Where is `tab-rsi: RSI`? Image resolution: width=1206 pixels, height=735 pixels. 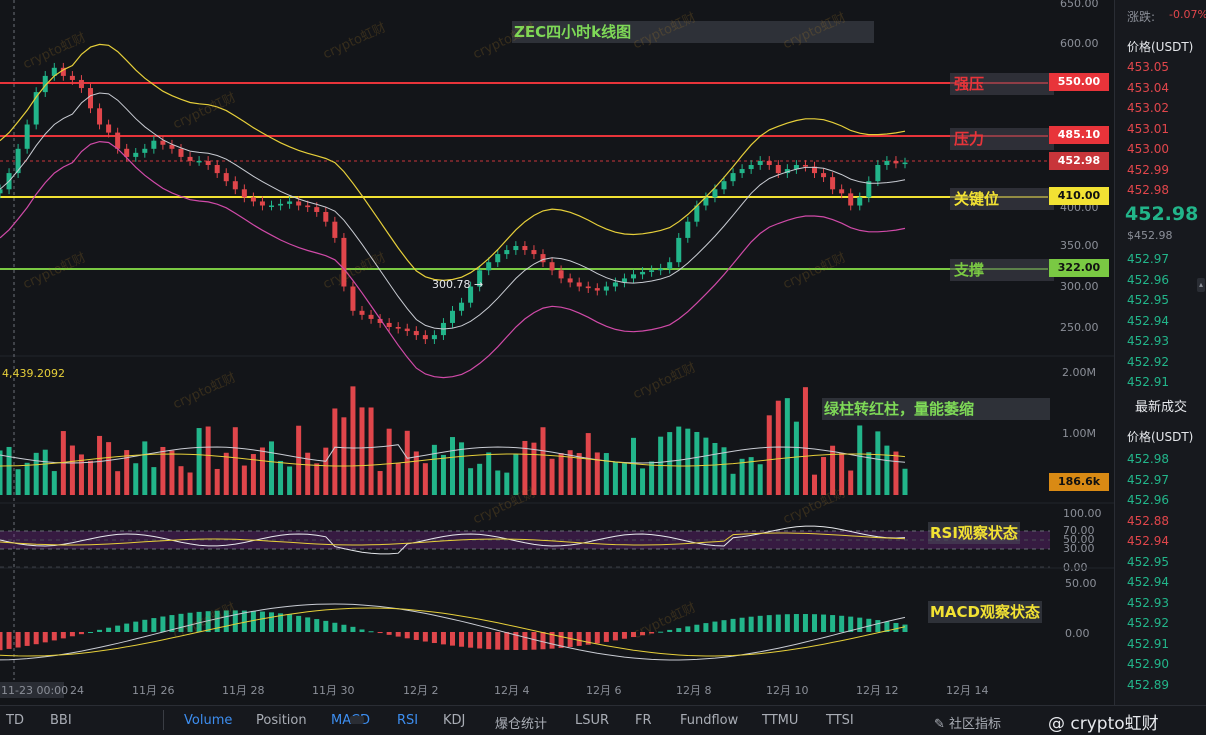 tab-rsi: RSI is located at coordinates (408, 720).